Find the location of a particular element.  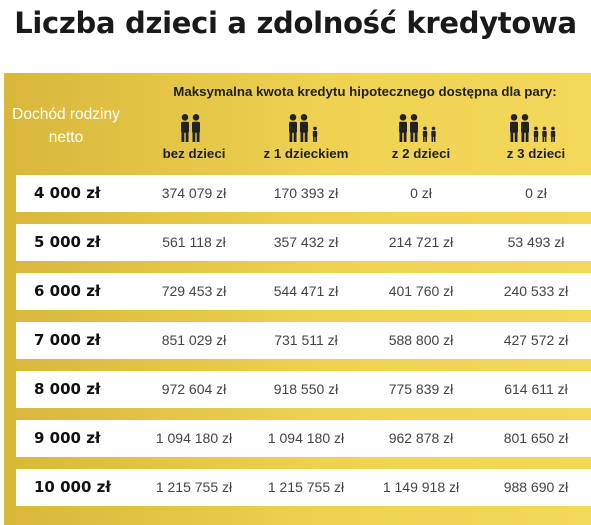

table-row: 4 000 zł 374 079 zł 170 393 zł 0 zł 0 zł is located at coordinates (303, 193).